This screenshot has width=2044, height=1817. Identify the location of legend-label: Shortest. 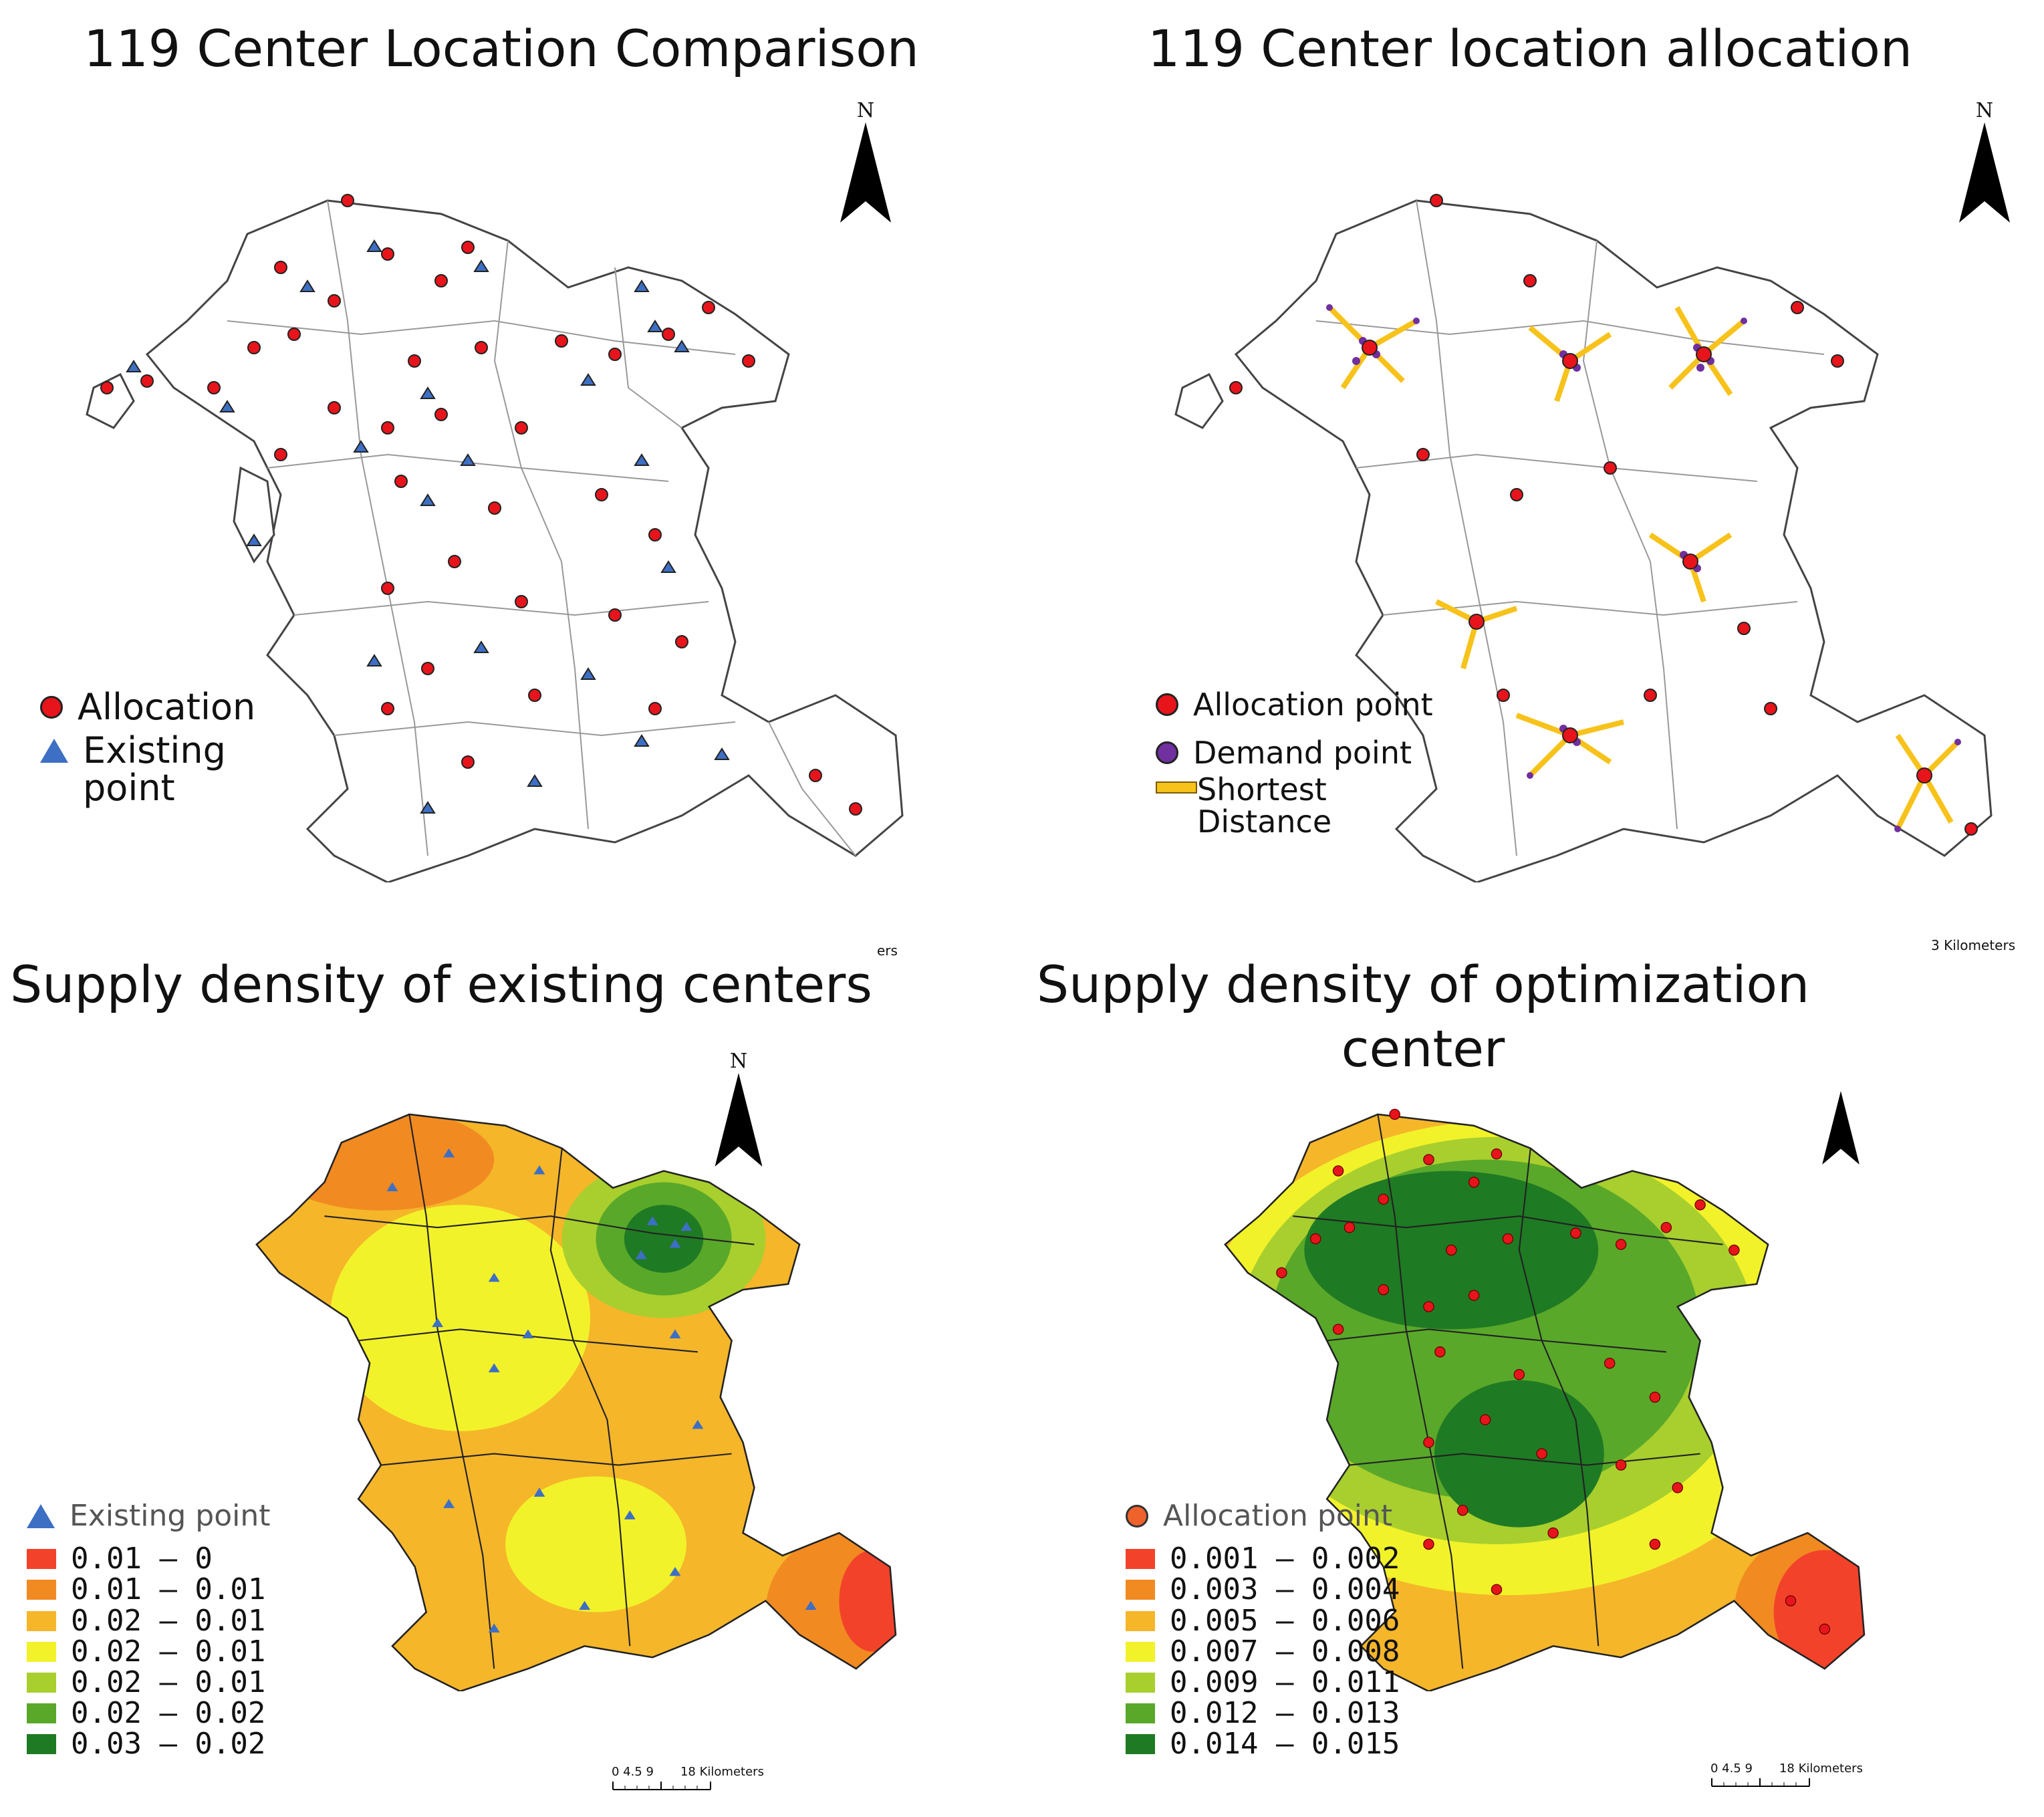
(1262, 790).